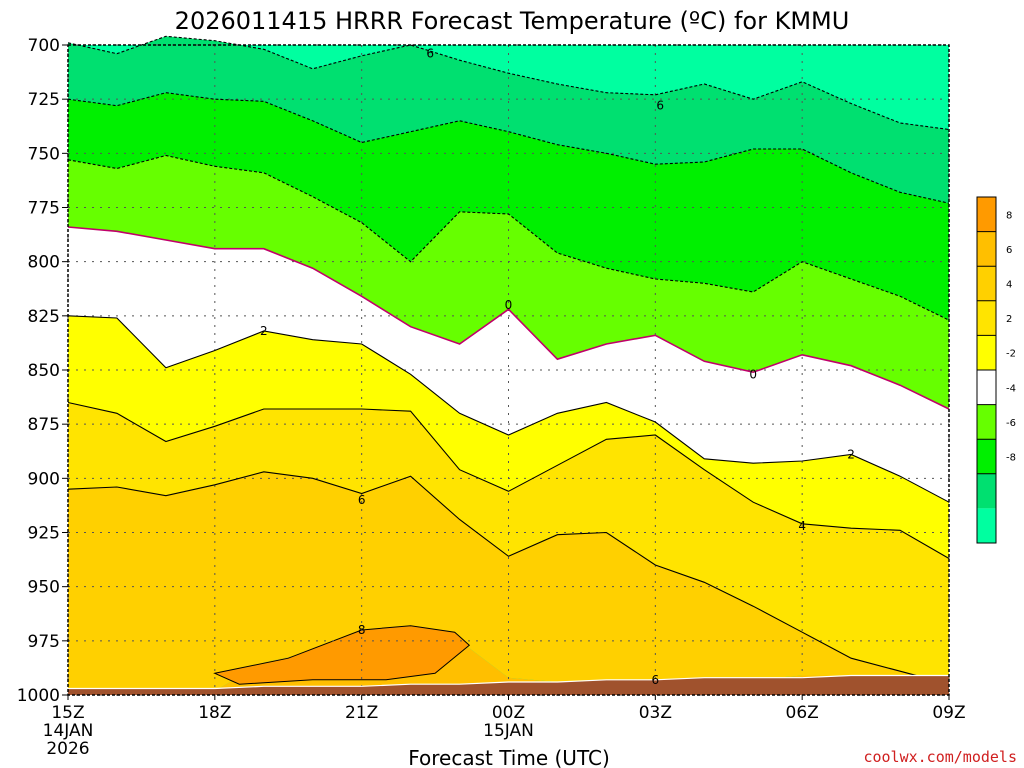 This screenshot has height=768, width=1024. I want to click on y-tick-label: 725, so click(44, 100).